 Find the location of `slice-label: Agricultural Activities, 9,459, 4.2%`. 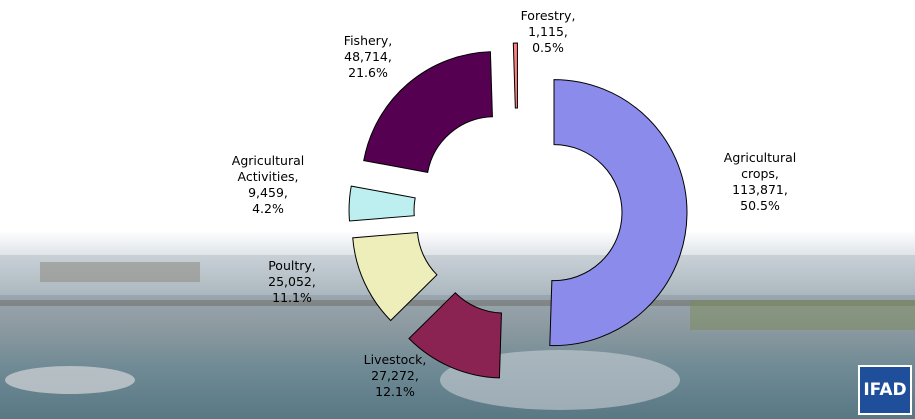

slice-label: Agricultural Activities, 9,459, 4.2% is located at coordinates (268, 185).